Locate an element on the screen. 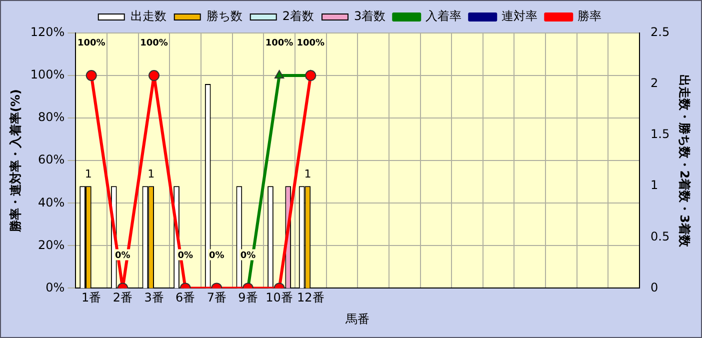  legend-label: 入着率 is located at coordinates (444, 16).